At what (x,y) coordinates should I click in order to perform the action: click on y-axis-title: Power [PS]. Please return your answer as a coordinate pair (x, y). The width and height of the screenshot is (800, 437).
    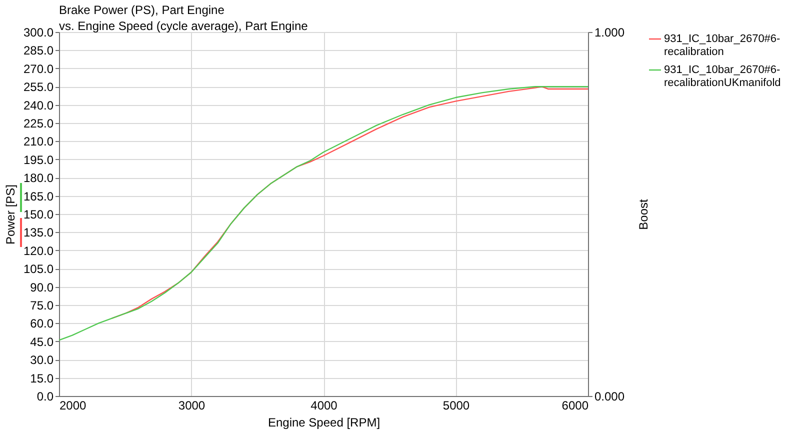
    Looking at the image, I should click on (10, 214).